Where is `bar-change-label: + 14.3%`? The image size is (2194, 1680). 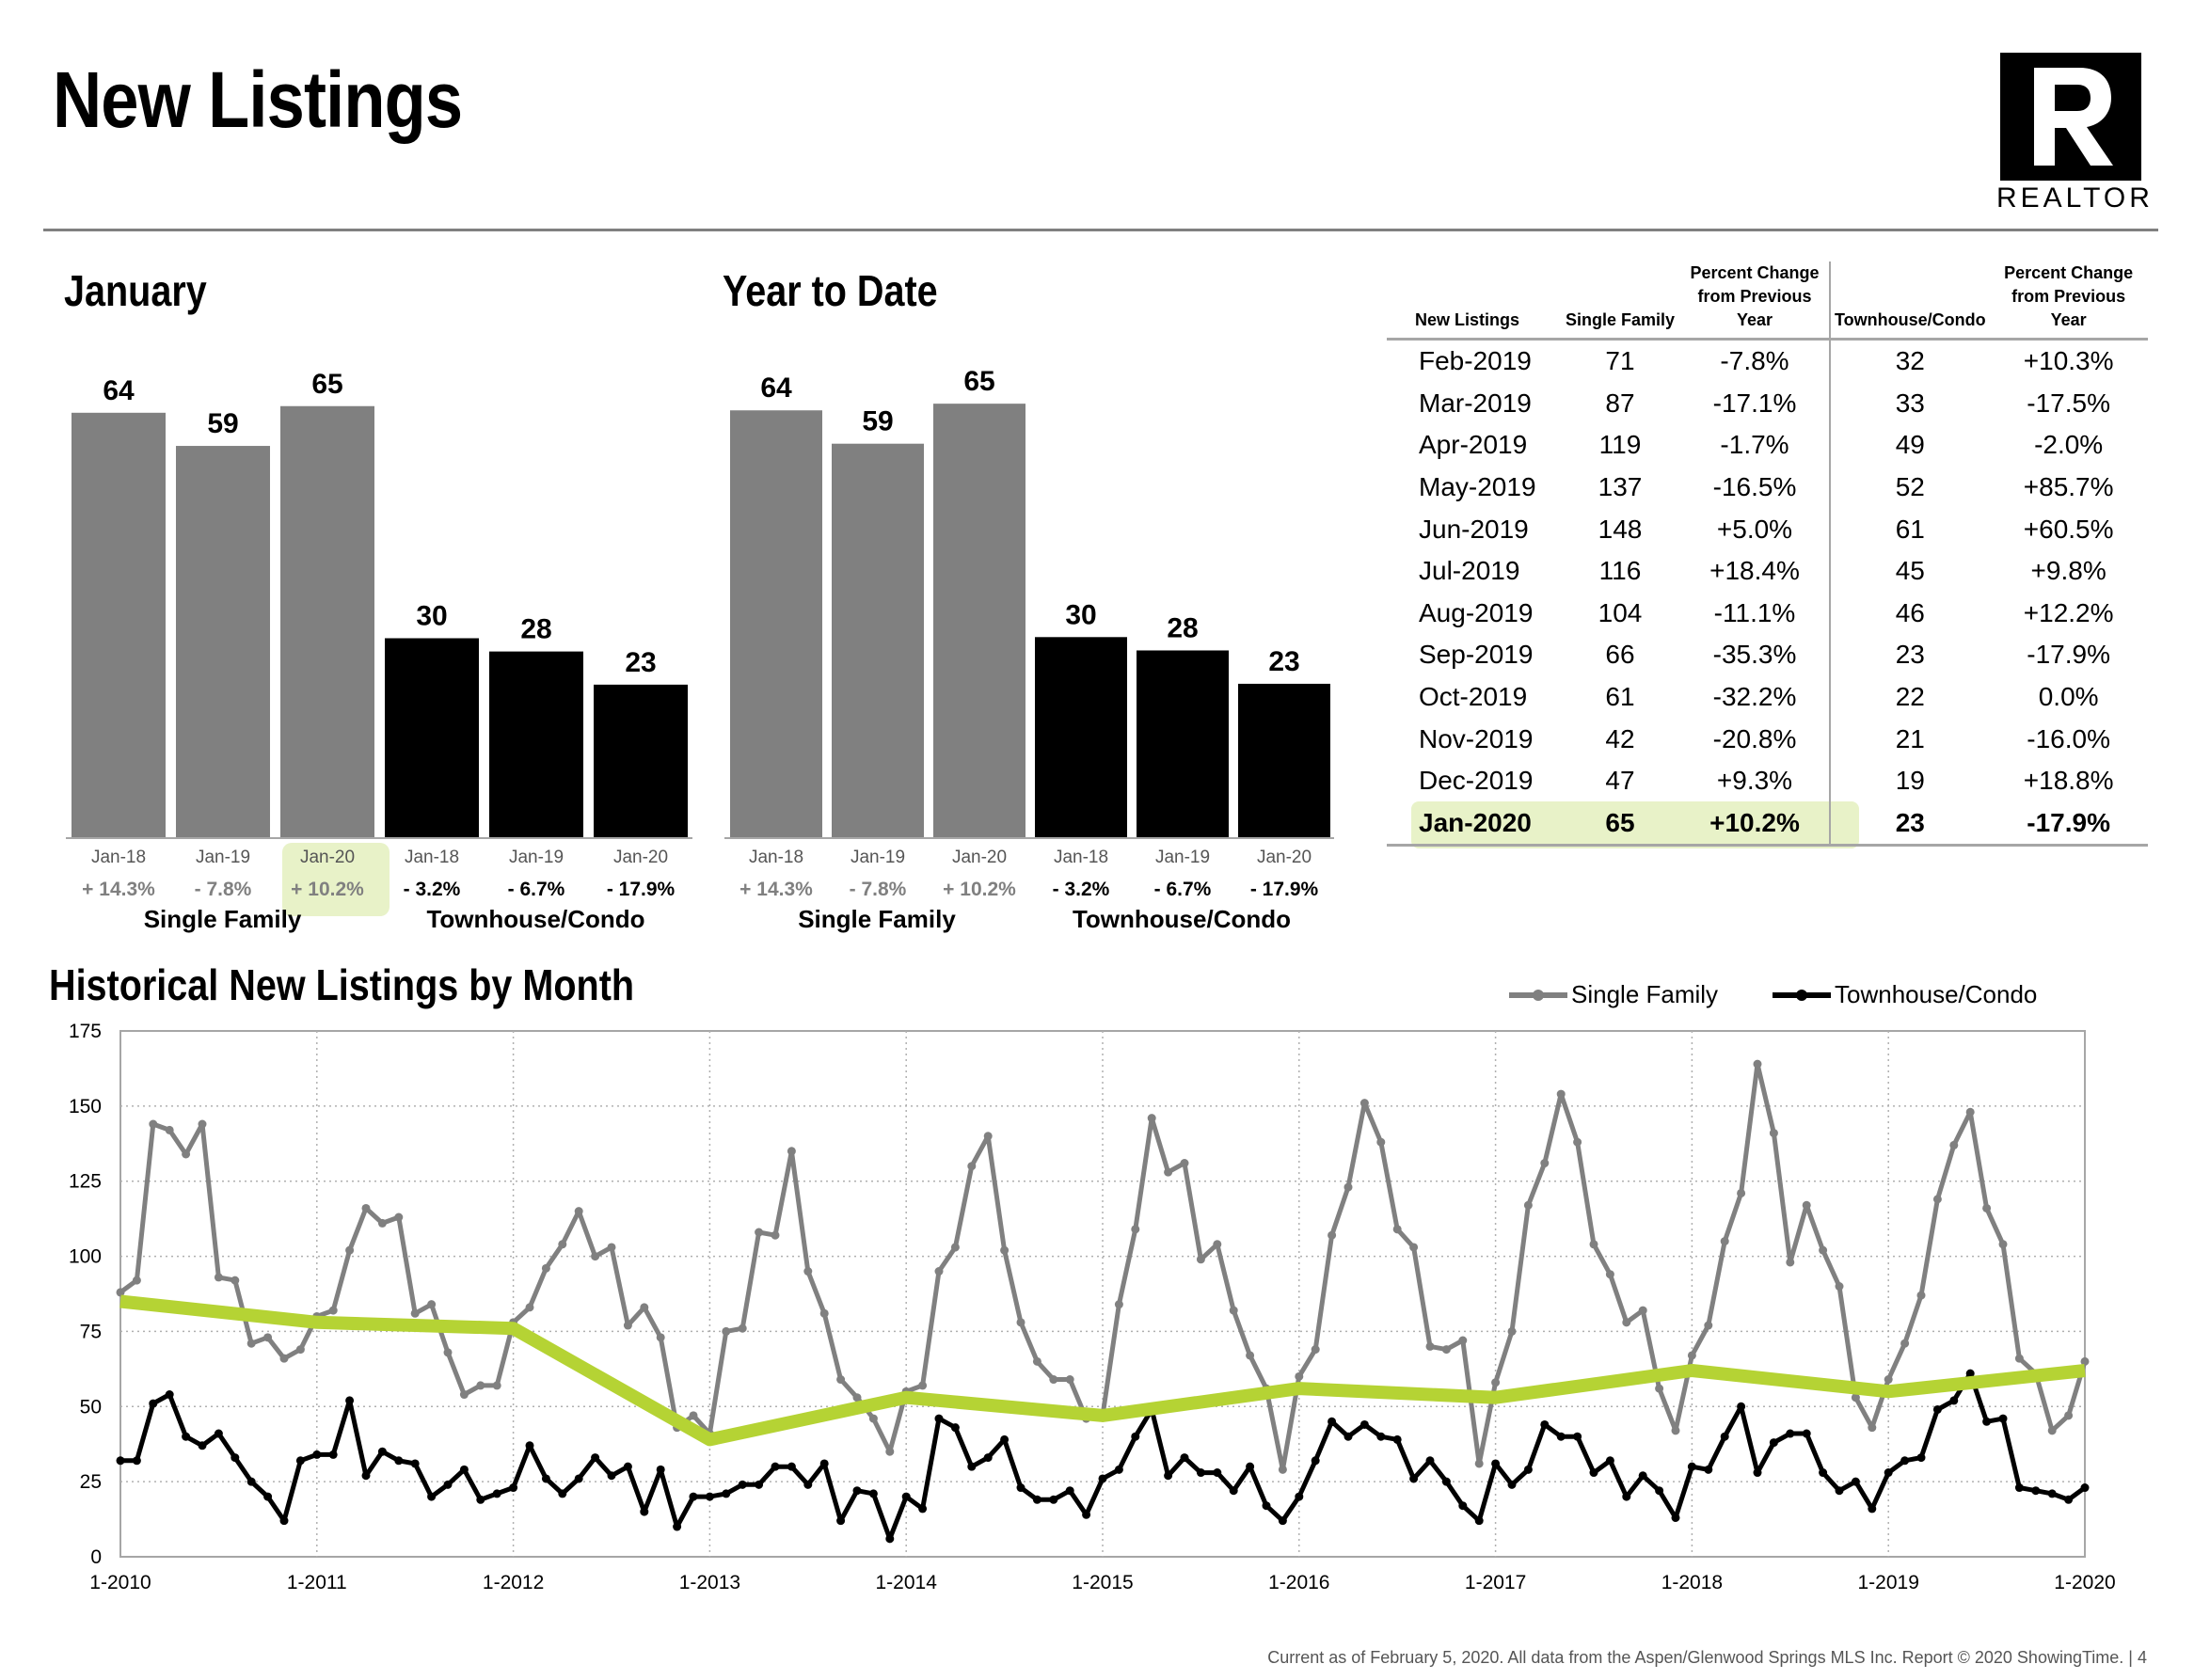
bar-change-label: + 14.3% is located at coordinates (776, 889).